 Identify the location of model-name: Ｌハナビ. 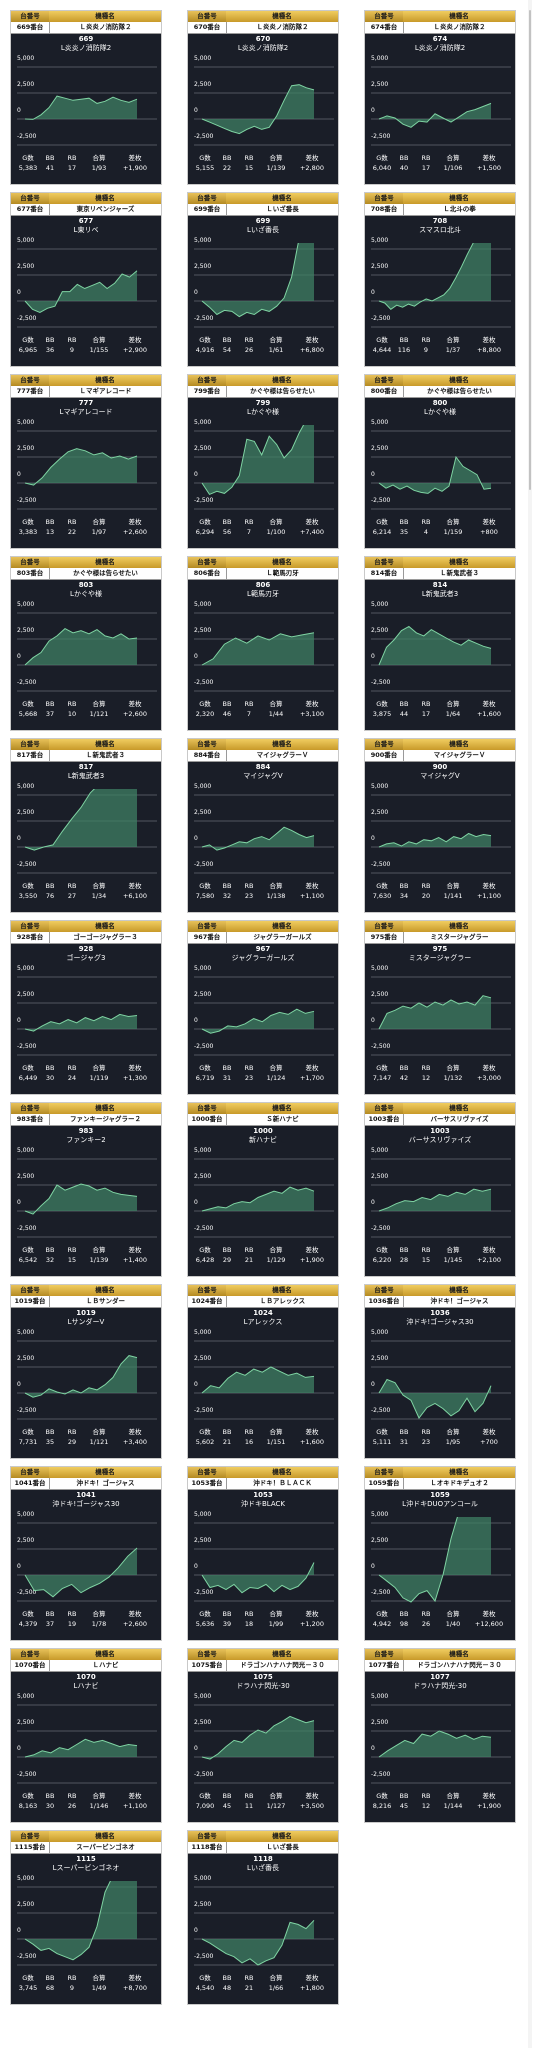
(105, 1665).